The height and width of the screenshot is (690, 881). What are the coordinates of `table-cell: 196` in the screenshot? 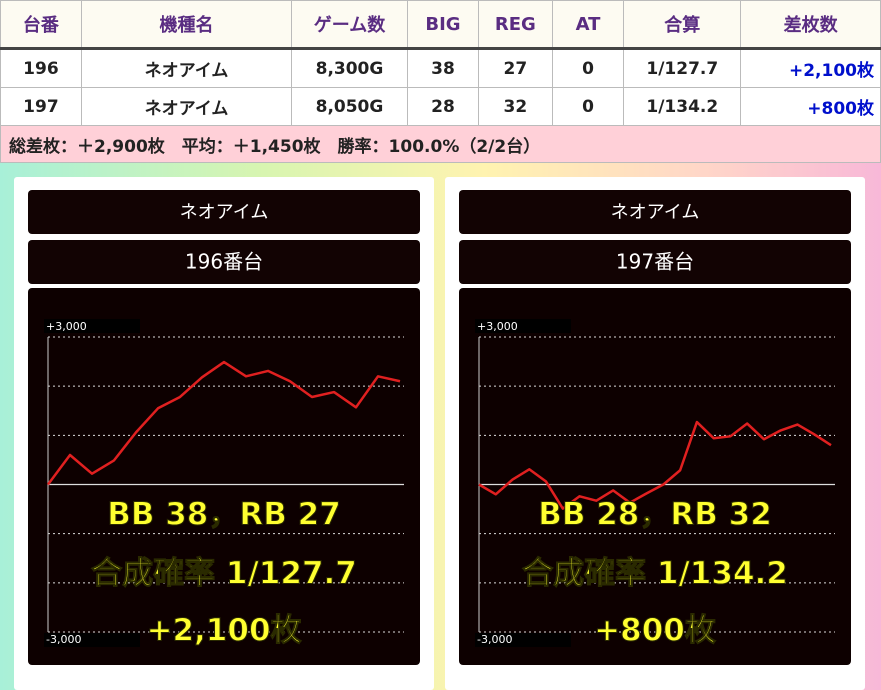 It's located at (41, 68).